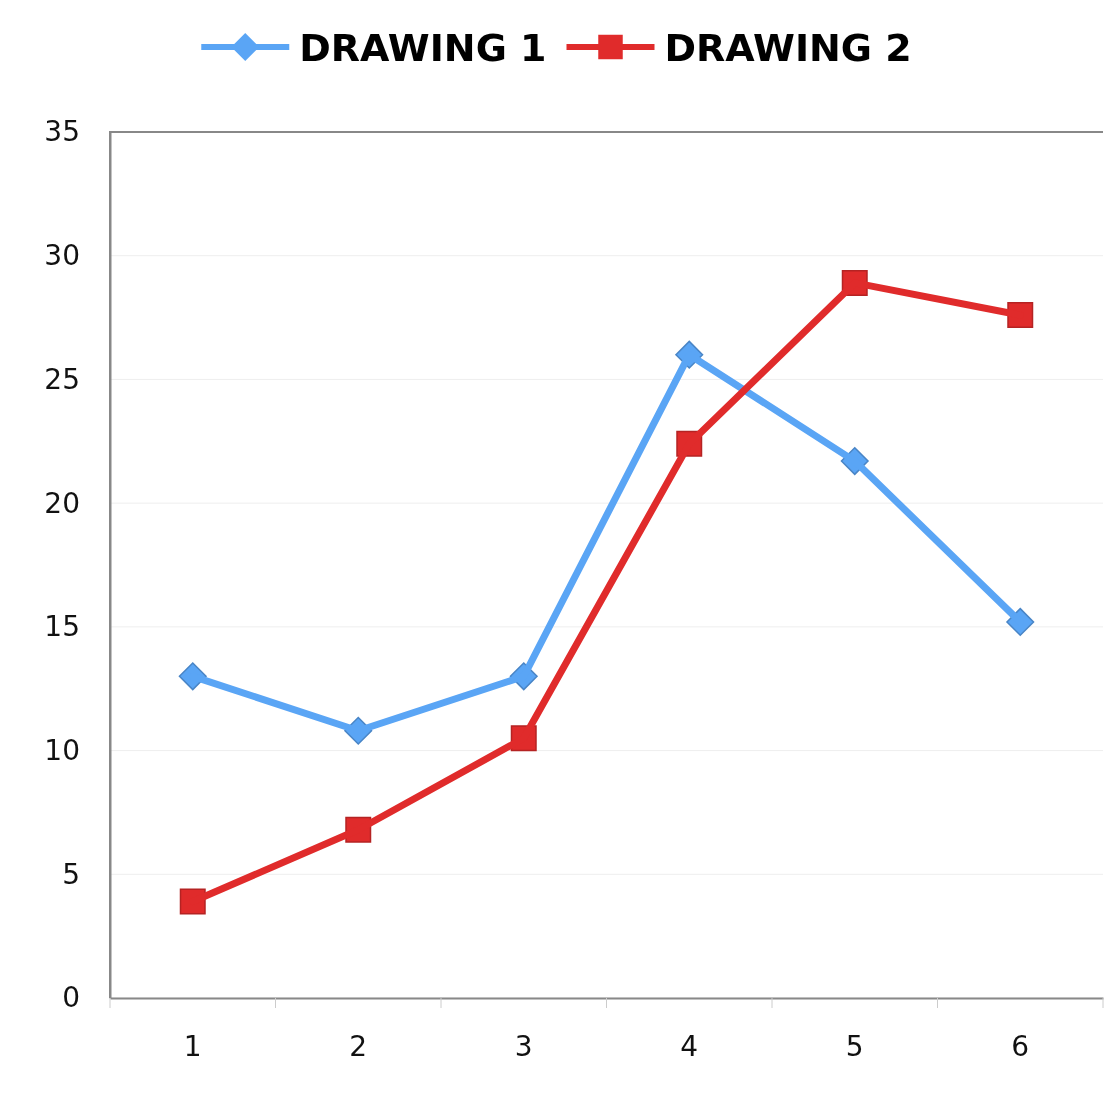 This screenshot has height=1097, width=1120. Describe the element at coordinates (689, 1046) in the screenshot. I see `x-tick-label: 4` at that location.